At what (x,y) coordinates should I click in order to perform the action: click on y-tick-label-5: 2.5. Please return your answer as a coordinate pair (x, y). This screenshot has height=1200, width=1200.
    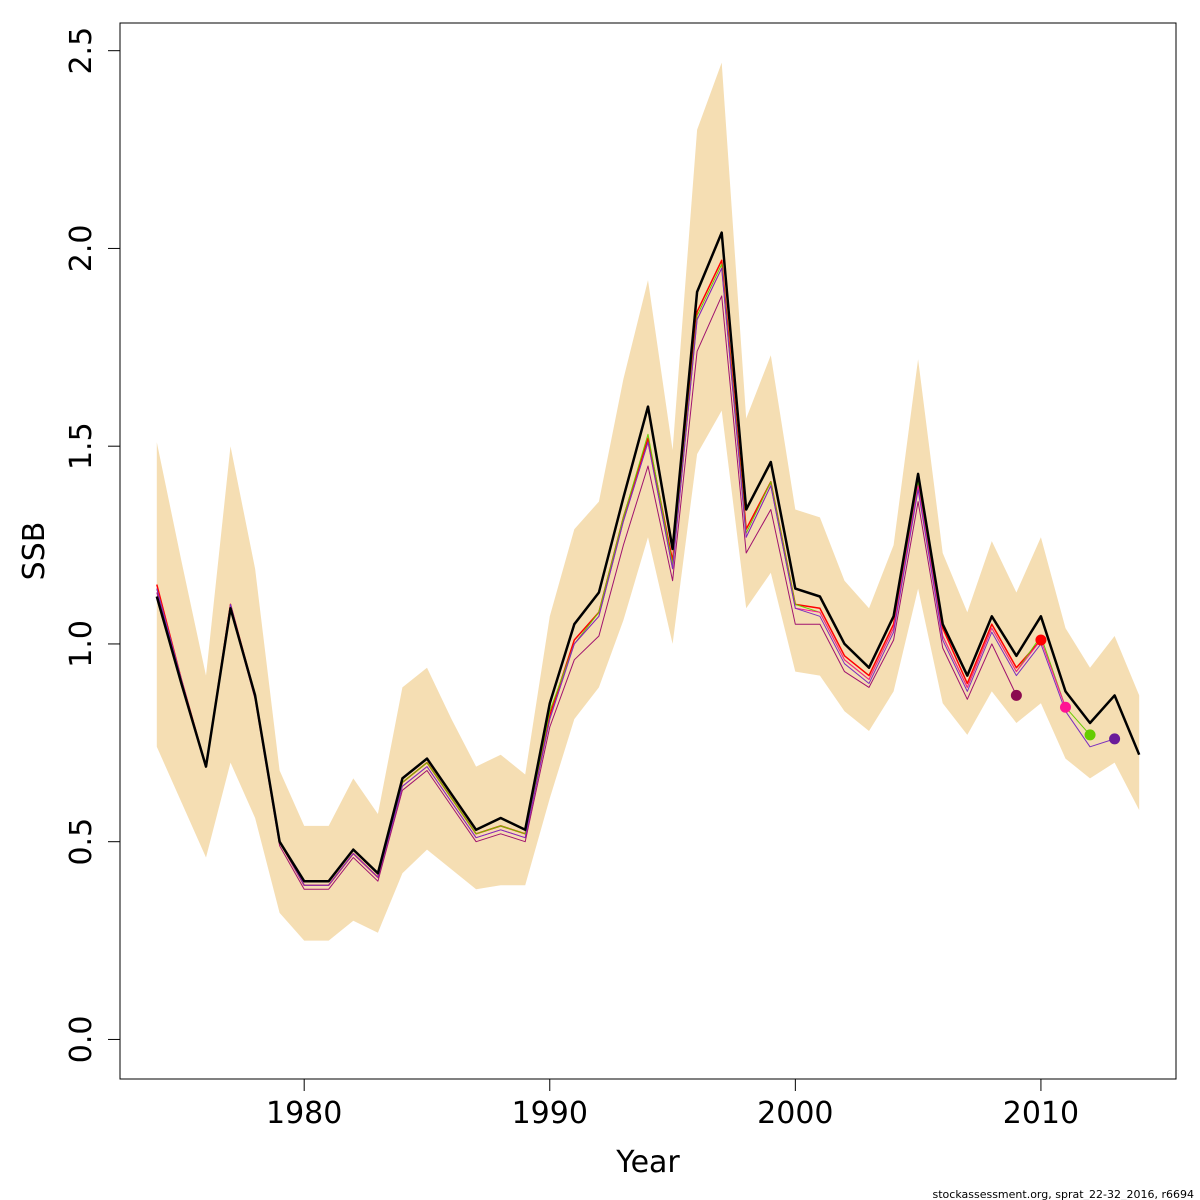
    Looking at the image, I should click on (81, 51).